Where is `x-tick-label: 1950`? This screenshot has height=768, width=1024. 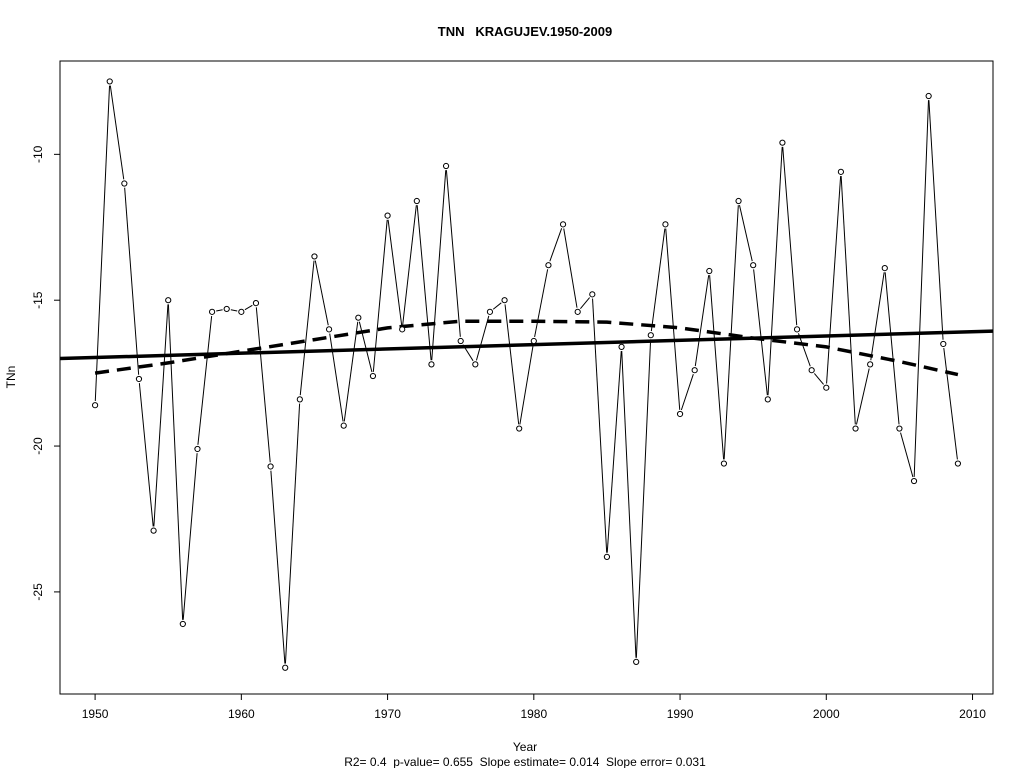
x-tick-label: 1950 is located at coordinates (95, 714).